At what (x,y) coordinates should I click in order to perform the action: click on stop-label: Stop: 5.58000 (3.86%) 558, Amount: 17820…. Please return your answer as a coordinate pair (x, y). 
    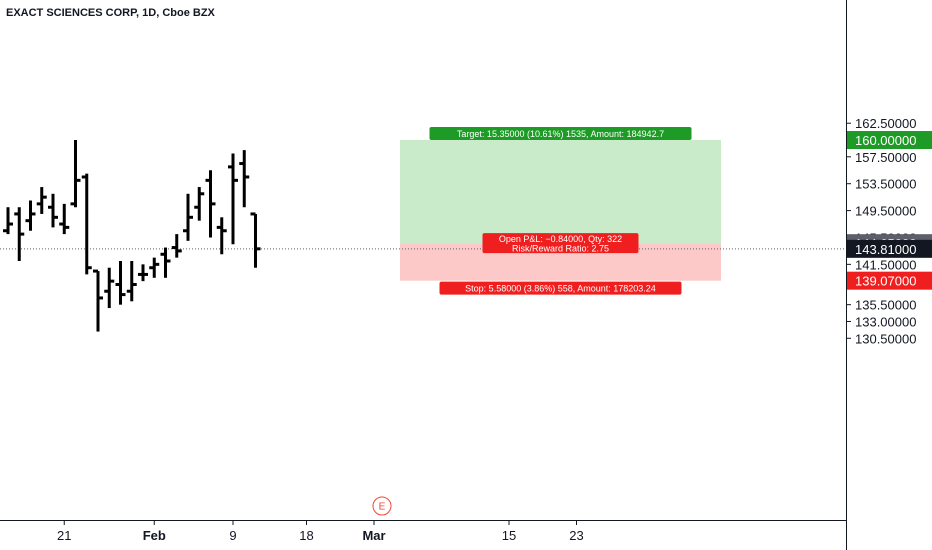
    Looking at the image, I should click on (560, 288).